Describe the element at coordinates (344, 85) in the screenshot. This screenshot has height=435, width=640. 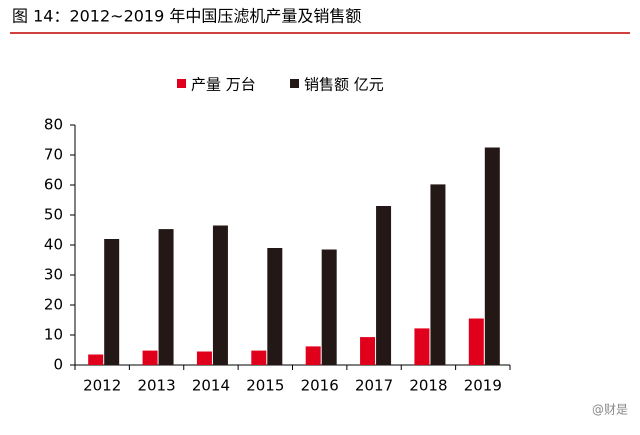
I see `legend-label: 销售额 亿元` at that location.